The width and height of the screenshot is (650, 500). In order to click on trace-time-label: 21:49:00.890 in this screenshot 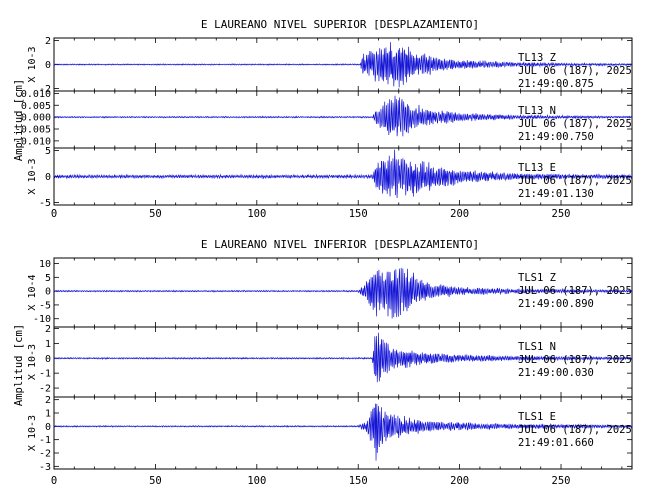, I will do `click(556, 304)`.